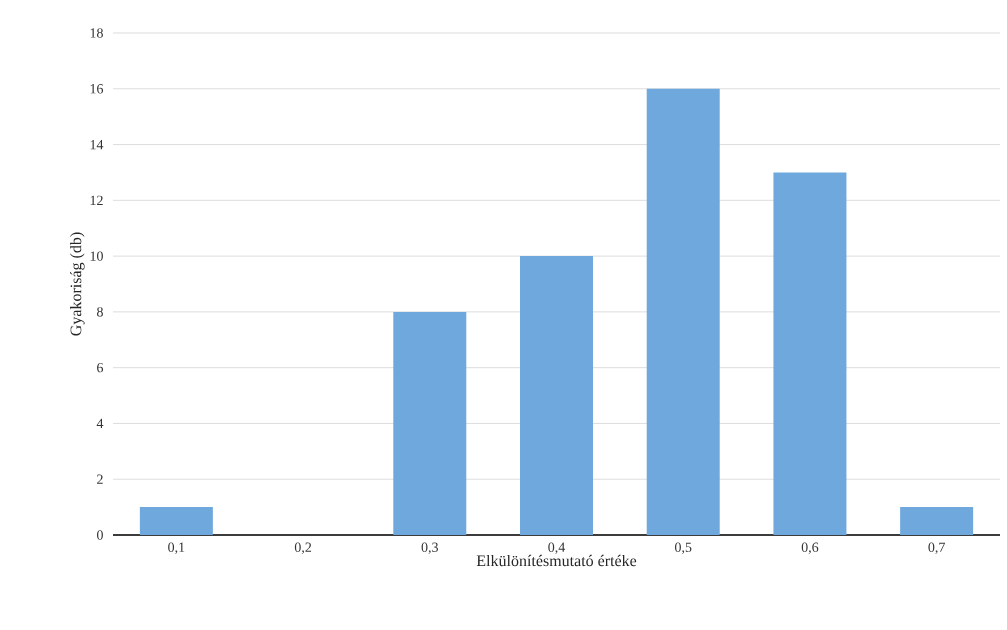 This screenshot has height=630, width=1007. Describe the element at coordinates (100, 367) in the screenshot. I see `y-tick-label: 6` at that location.